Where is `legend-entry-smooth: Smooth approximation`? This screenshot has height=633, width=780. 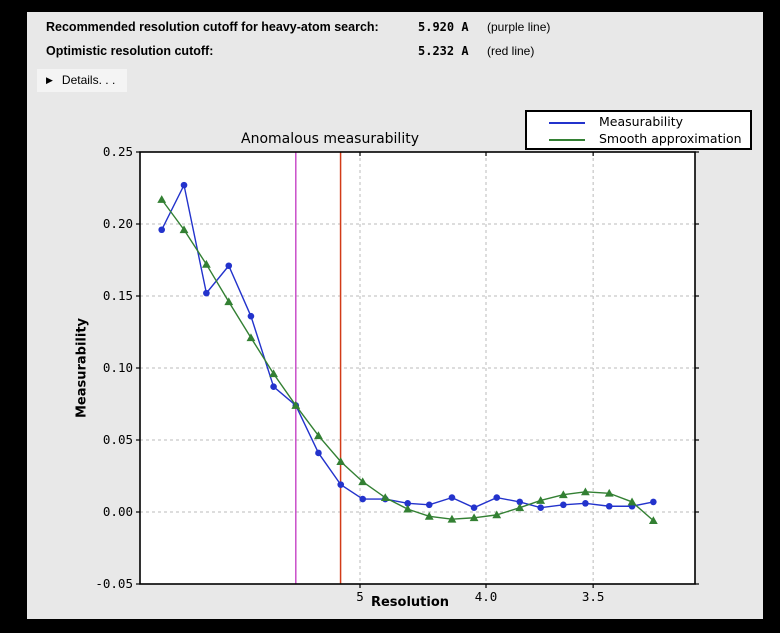
legend-entry-smooth: Smooth approximation is located at coordinates (638, 139).